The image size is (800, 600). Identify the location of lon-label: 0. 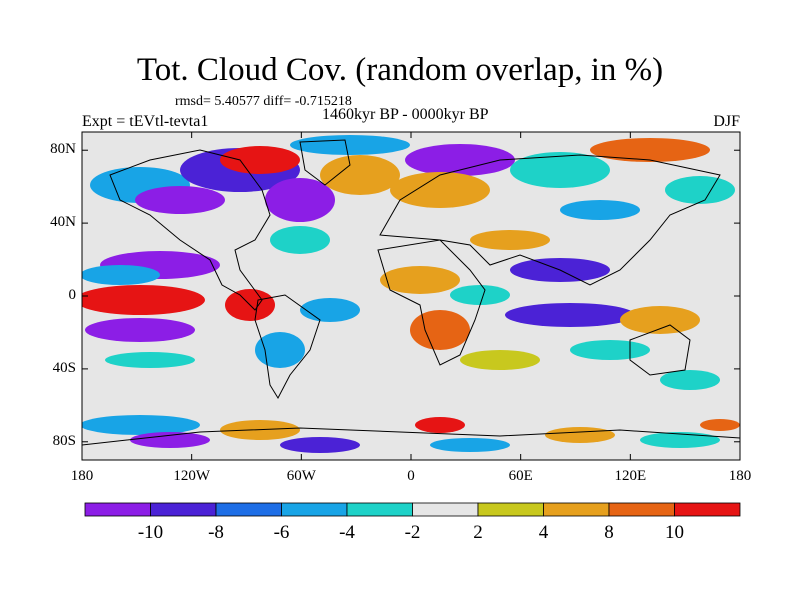
(411, 476).